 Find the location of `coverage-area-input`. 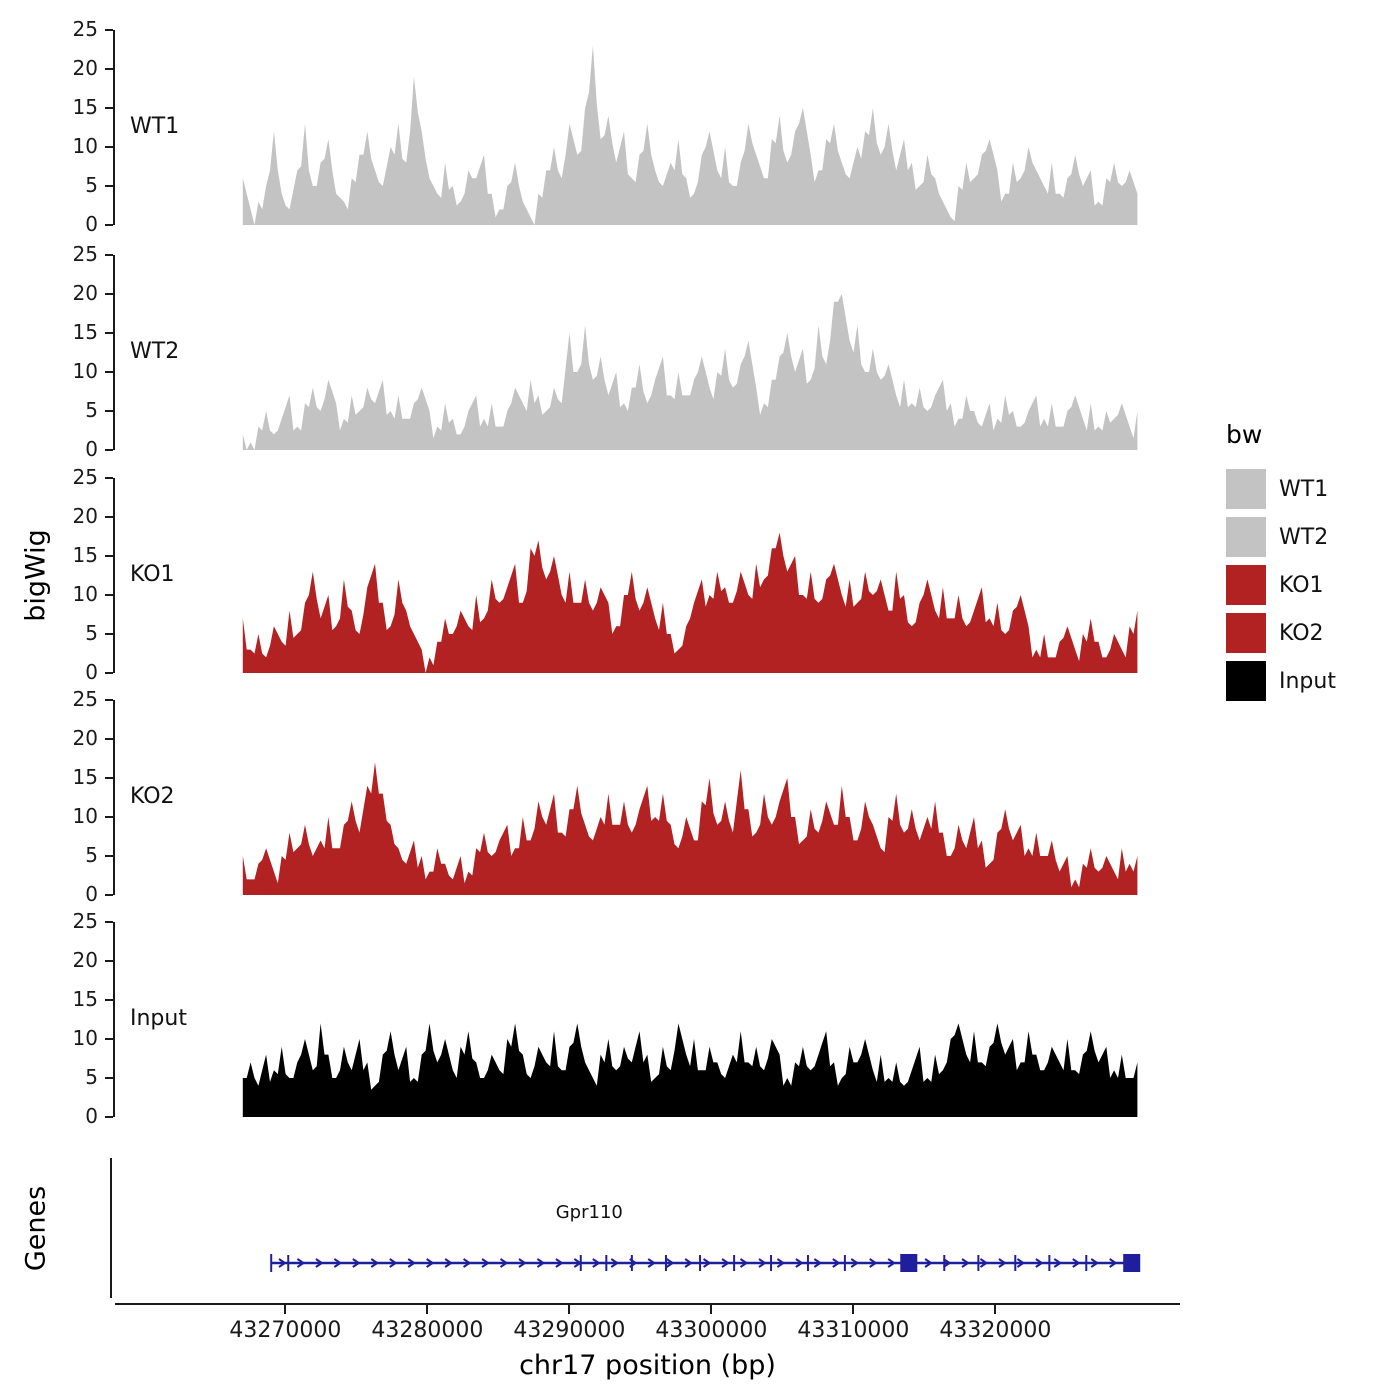

coverage-area-input is located at coordinates (690, 1070).